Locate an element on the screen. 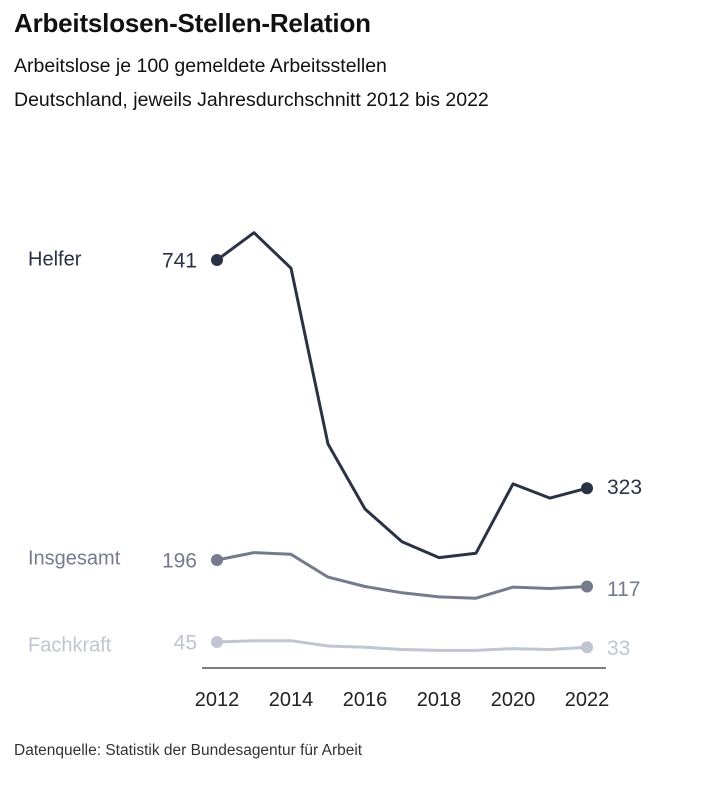  x-tick-label-2012: 2012 is located at coordinates (217, 700).